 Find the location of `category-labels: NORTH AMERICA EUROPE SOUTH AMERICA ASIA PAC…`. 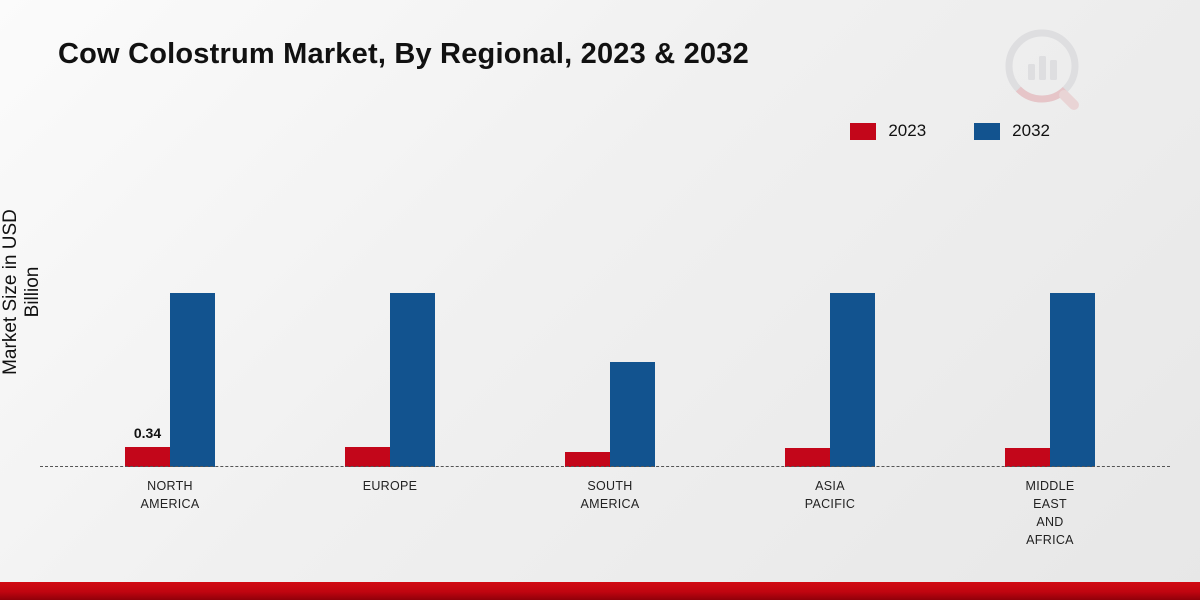

category-labels: NORTH AMERICA EUROPE SOUTH AMERICA ASIA PAC… is located at coordinates (610, 513).